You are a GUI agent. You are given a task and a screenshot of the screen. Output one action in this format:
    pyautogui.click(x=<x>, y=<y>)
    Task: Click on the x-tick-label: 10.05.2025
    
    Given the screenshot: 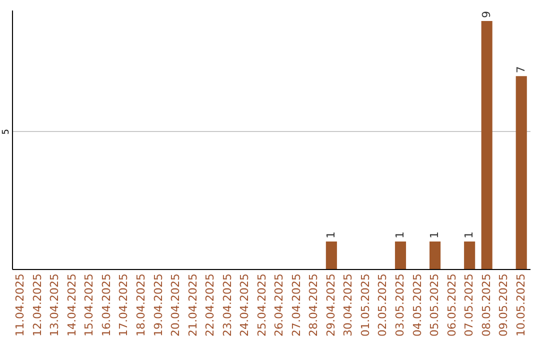 What is the action you would take?
    pyautogui.click(x=521, y=305)
    